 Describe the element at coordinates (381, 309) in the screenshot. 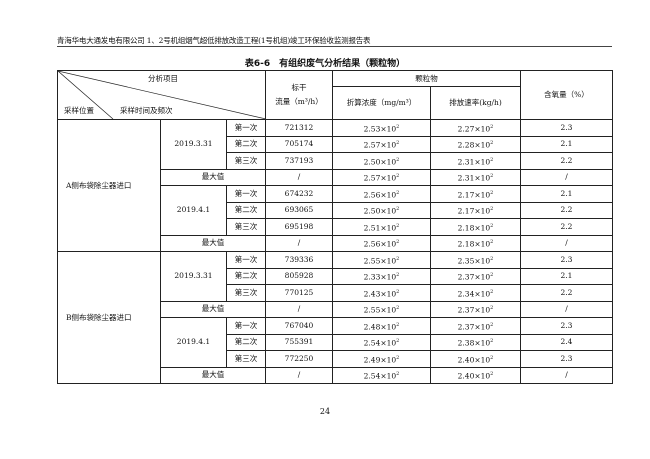

I see `max-conc: 2.55×102` at that location.